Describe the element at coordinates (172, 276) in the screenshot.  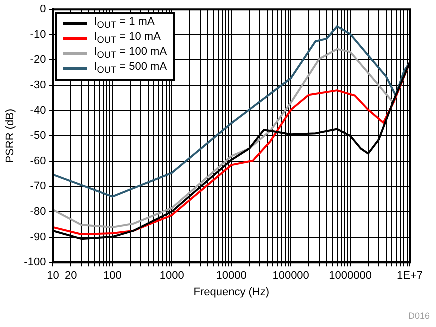
I see `x-tick-label: 1000` at that location.